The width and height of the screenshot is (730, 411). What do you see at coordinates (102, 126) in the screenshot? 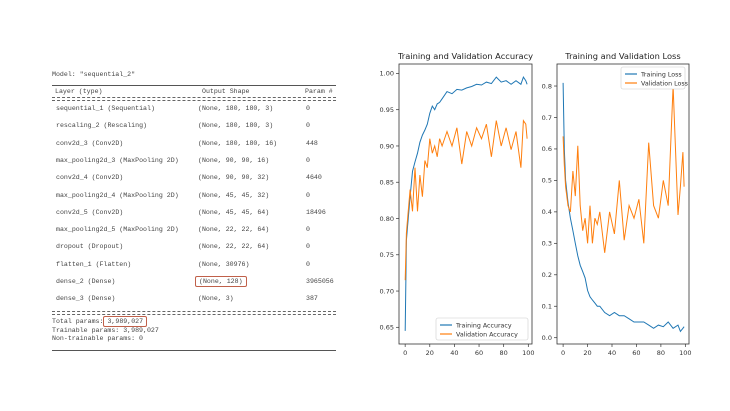
I see `cell-layer: rescaling_2 (Rescaling)` at bounding box center [102, 126].